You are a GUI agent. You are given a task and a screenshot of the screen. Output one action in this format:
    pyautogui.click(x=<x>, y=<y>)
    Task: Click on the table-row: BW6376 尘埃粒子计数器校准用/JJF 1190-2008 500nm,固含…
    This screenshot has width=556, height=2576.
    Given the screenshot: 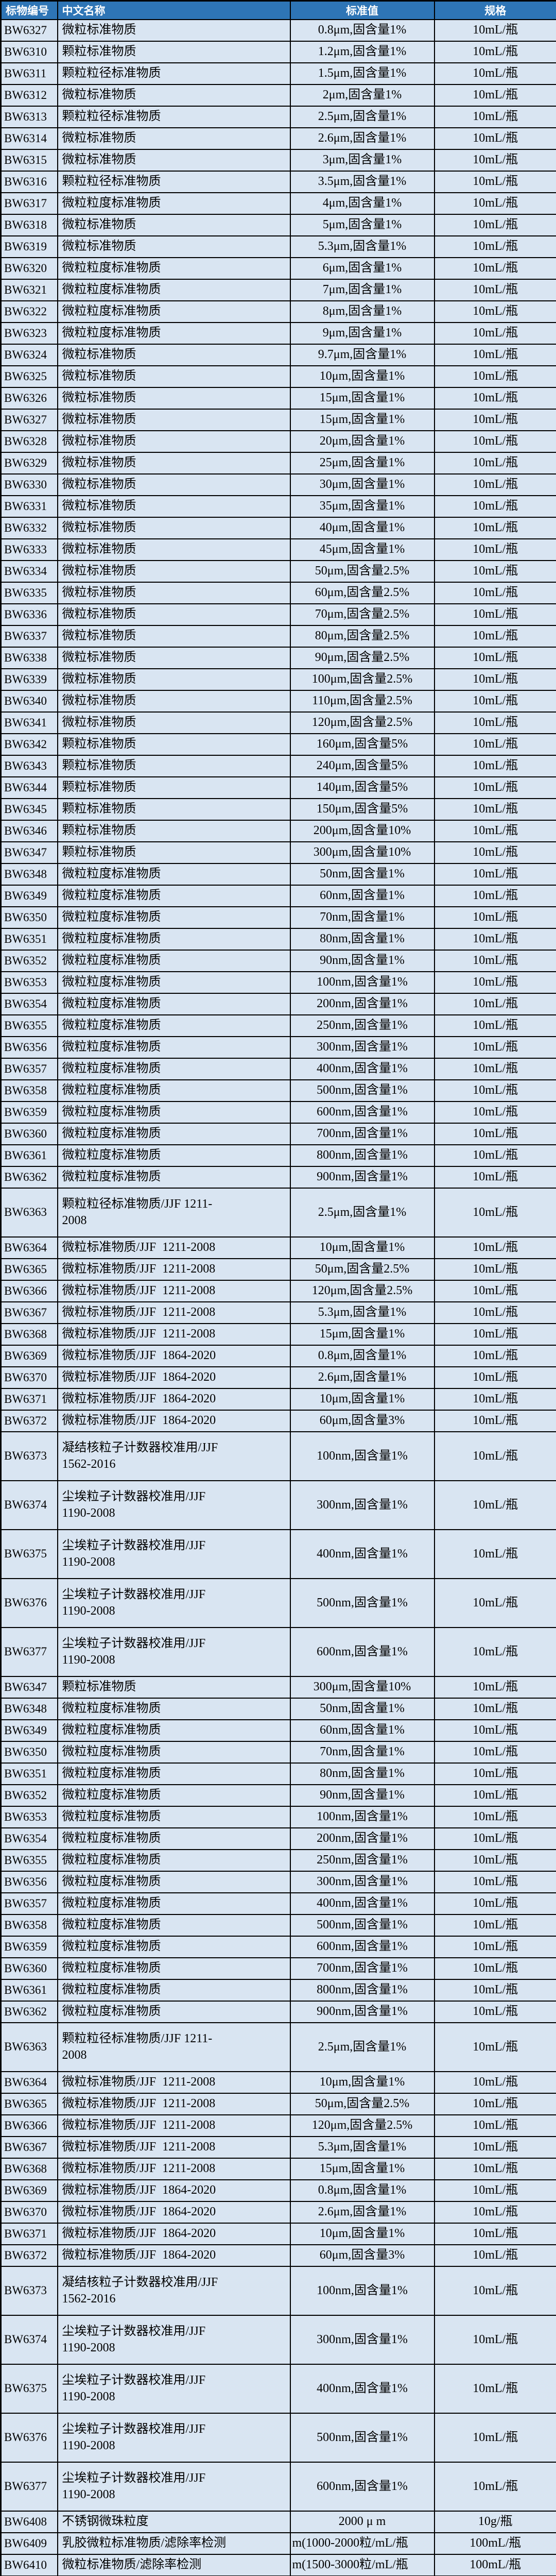 What is the action you would take?
    pyautogui.click(x=278, y=1603)
    